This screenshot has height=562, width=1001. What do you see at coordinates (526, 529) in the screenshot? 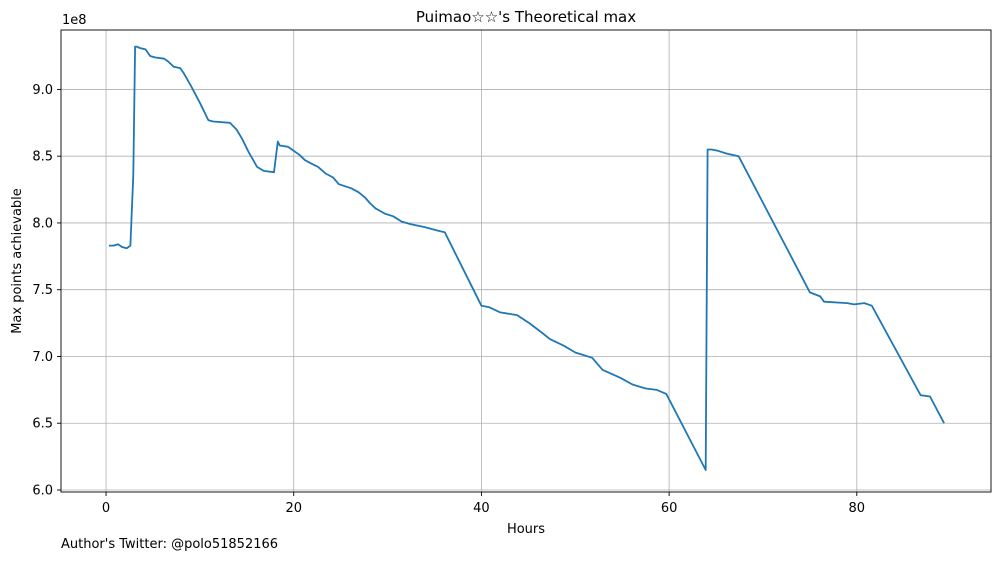
I see `x-axis-label: Hours` at bounding box center [526, 529].